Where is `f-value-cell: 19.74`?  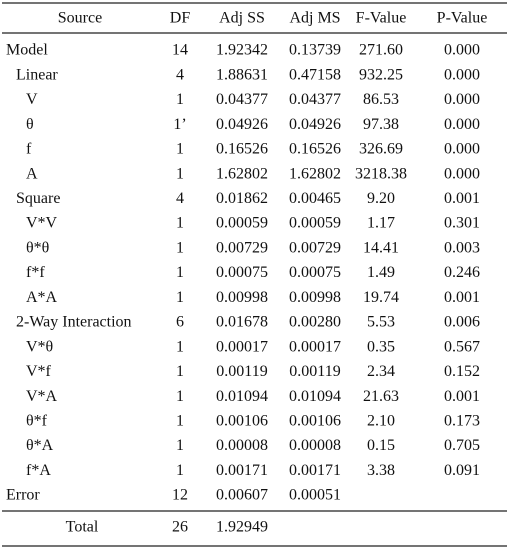
f-value-cell: 19.74 is located at coordinates (381, 297).